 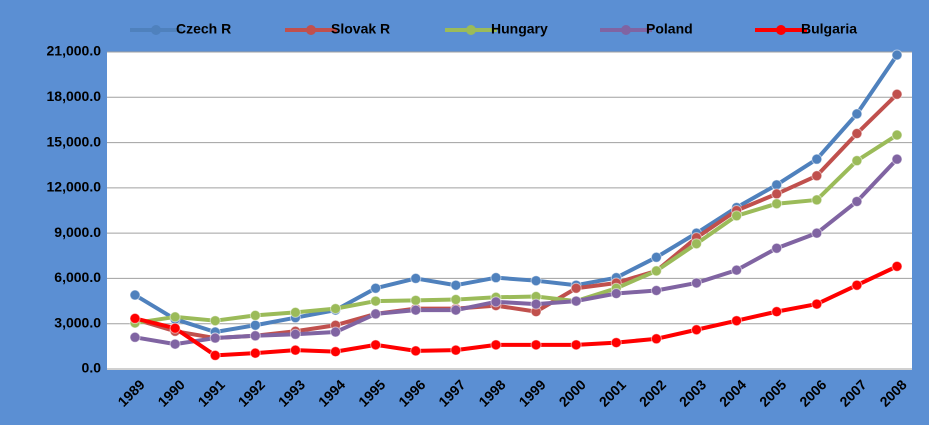 What do you see at coordinates (829, 29) in the screenshot?
I see `legend-label: Bulgaria` at bounding box center [829, 29].